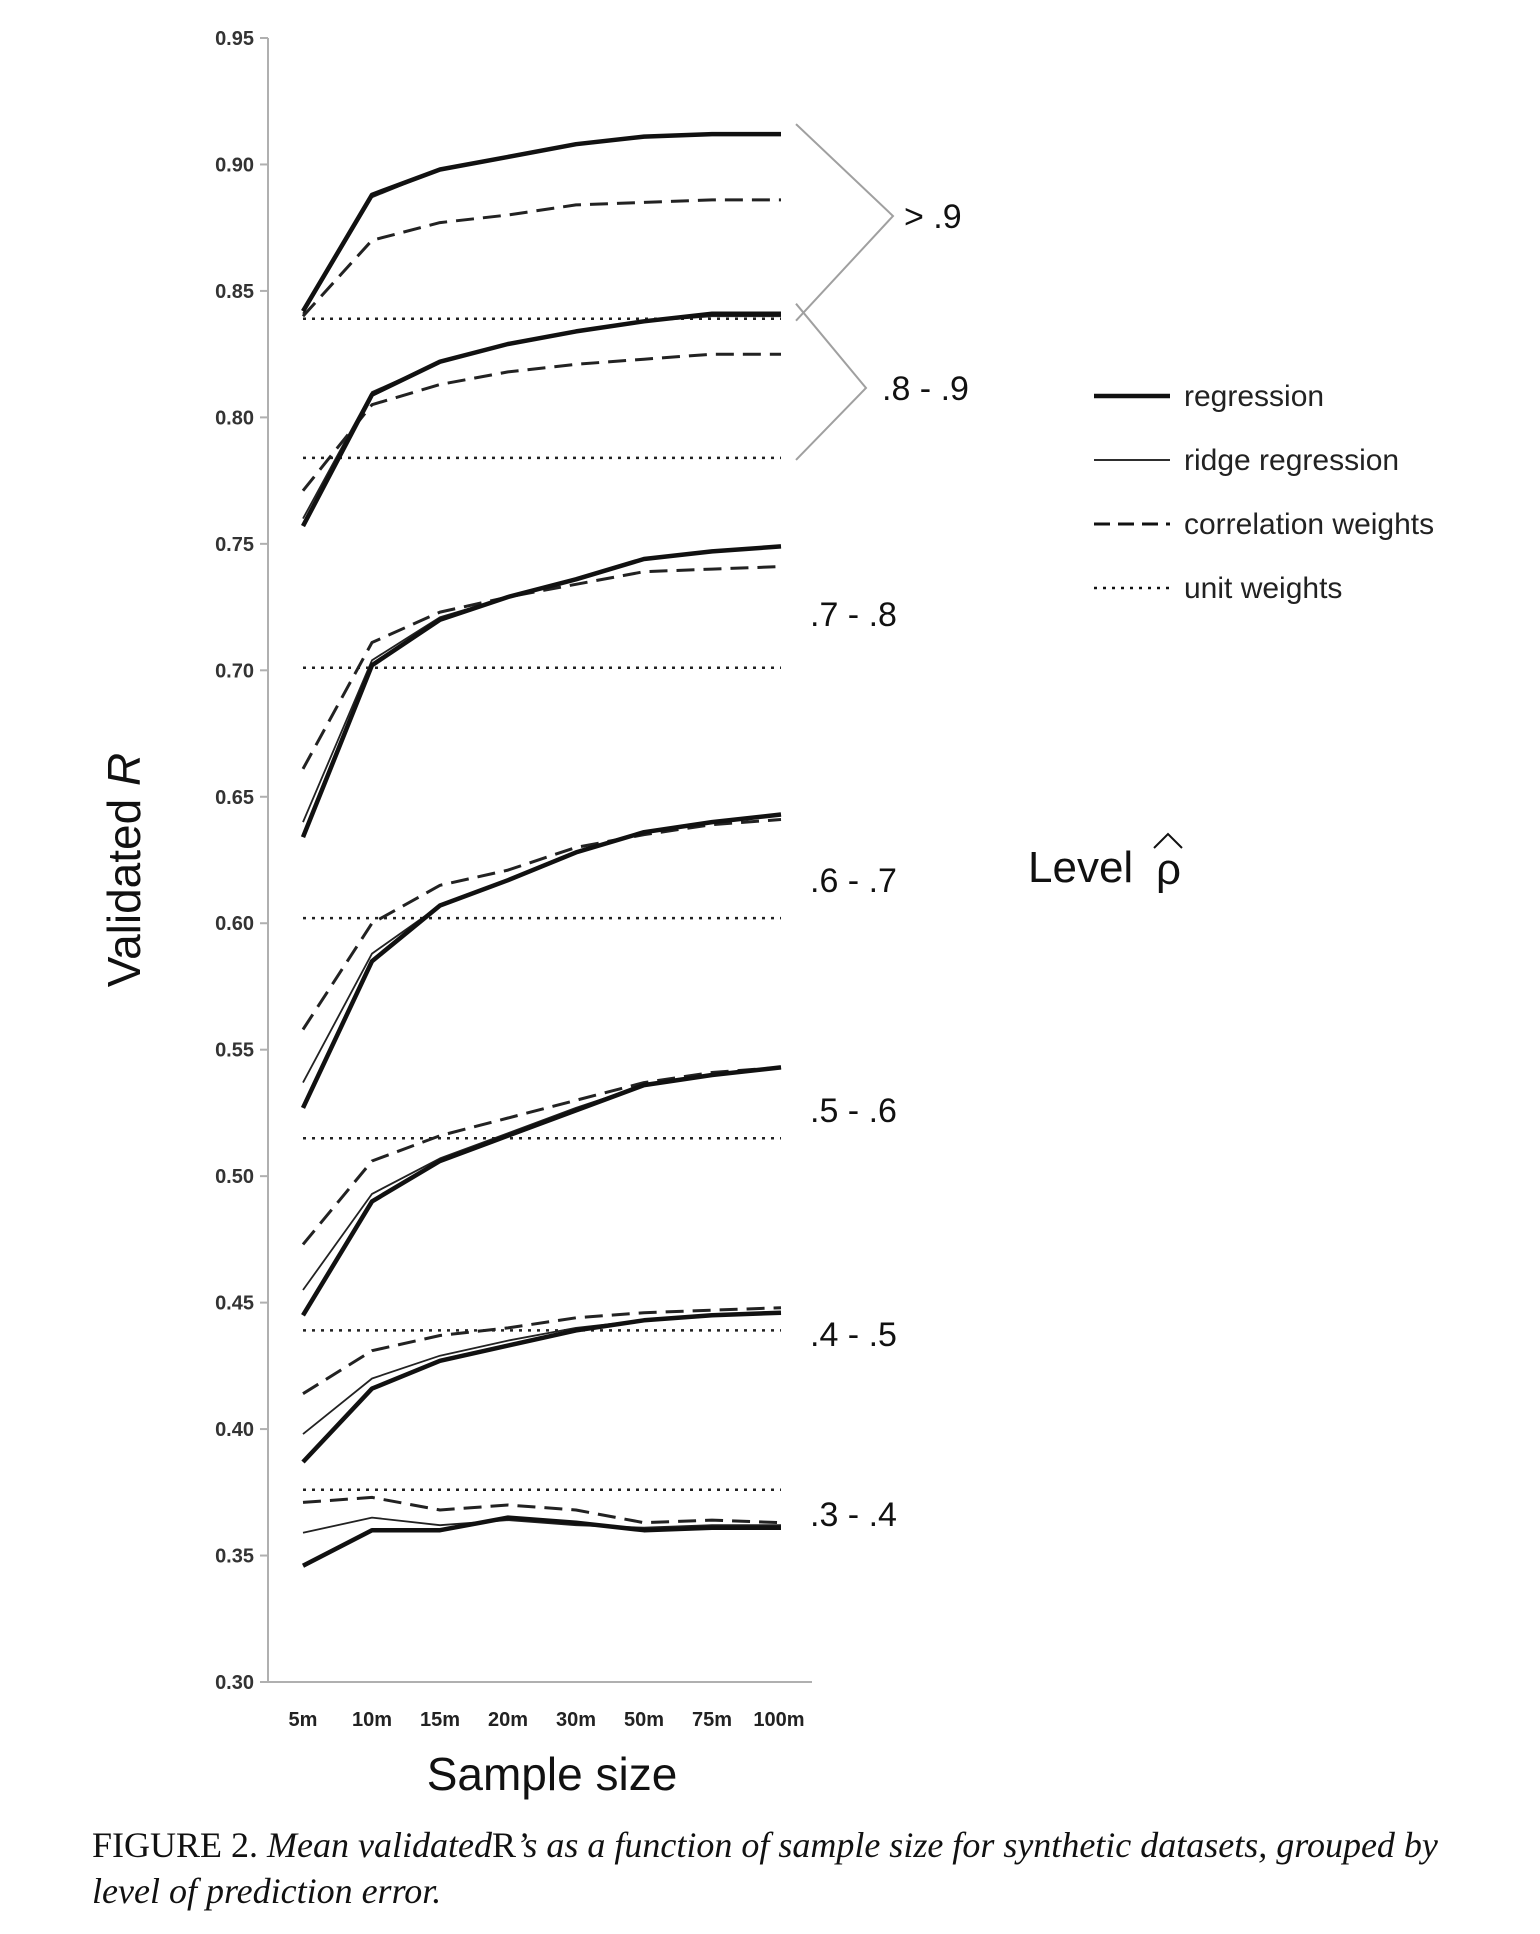  Describe the element at coordinates (175, 1845) in the screenshot. I see `caption-figure-label: FIGURE 2.` at that location.